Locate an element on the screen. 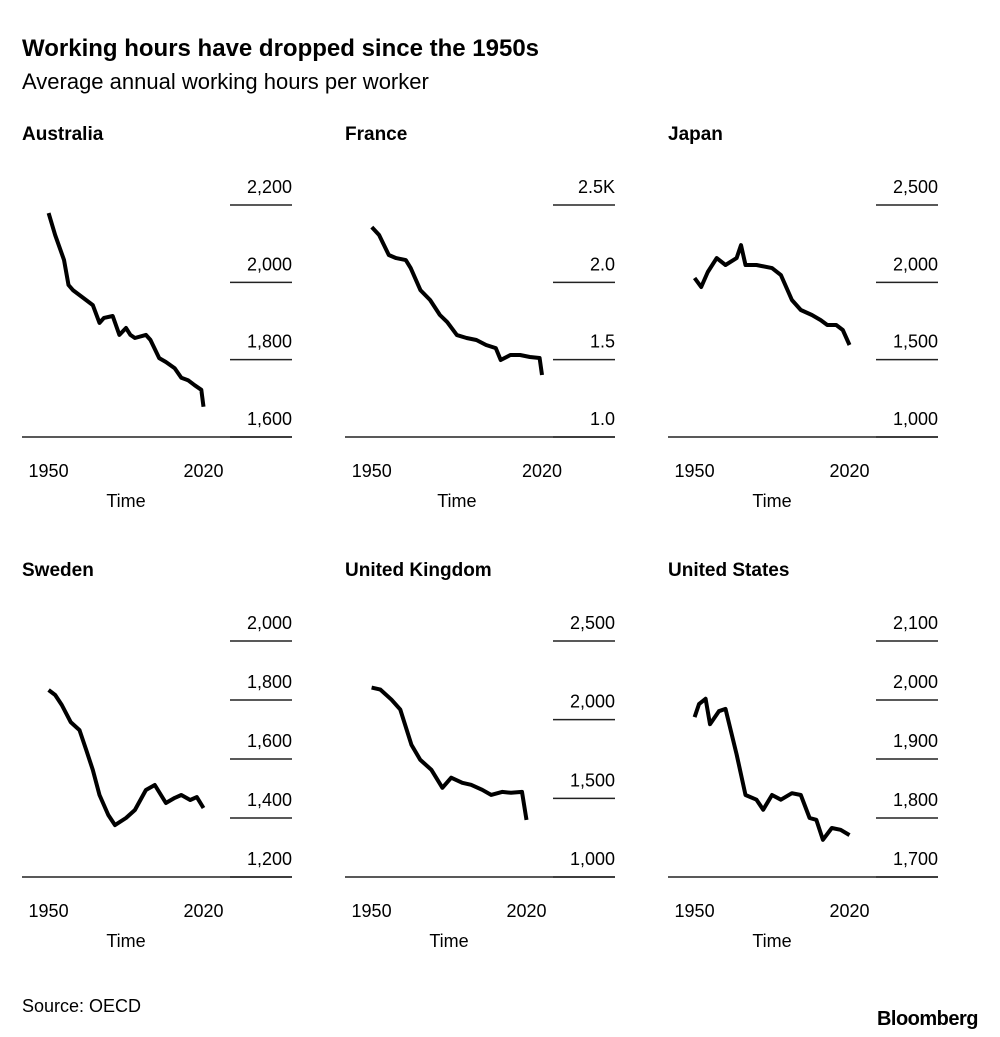 Image resolution: width=1000 pixels, height=1037 pixels. y-tick-label: 1.0 is located at coordinates (602, 419).